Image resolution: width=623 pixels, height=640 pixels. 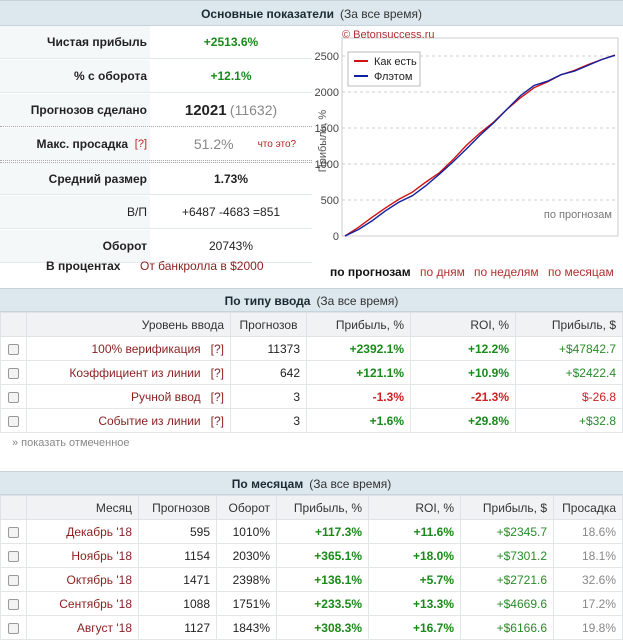 I want to click on col-month: Месяц, so click(x=82, y=507).